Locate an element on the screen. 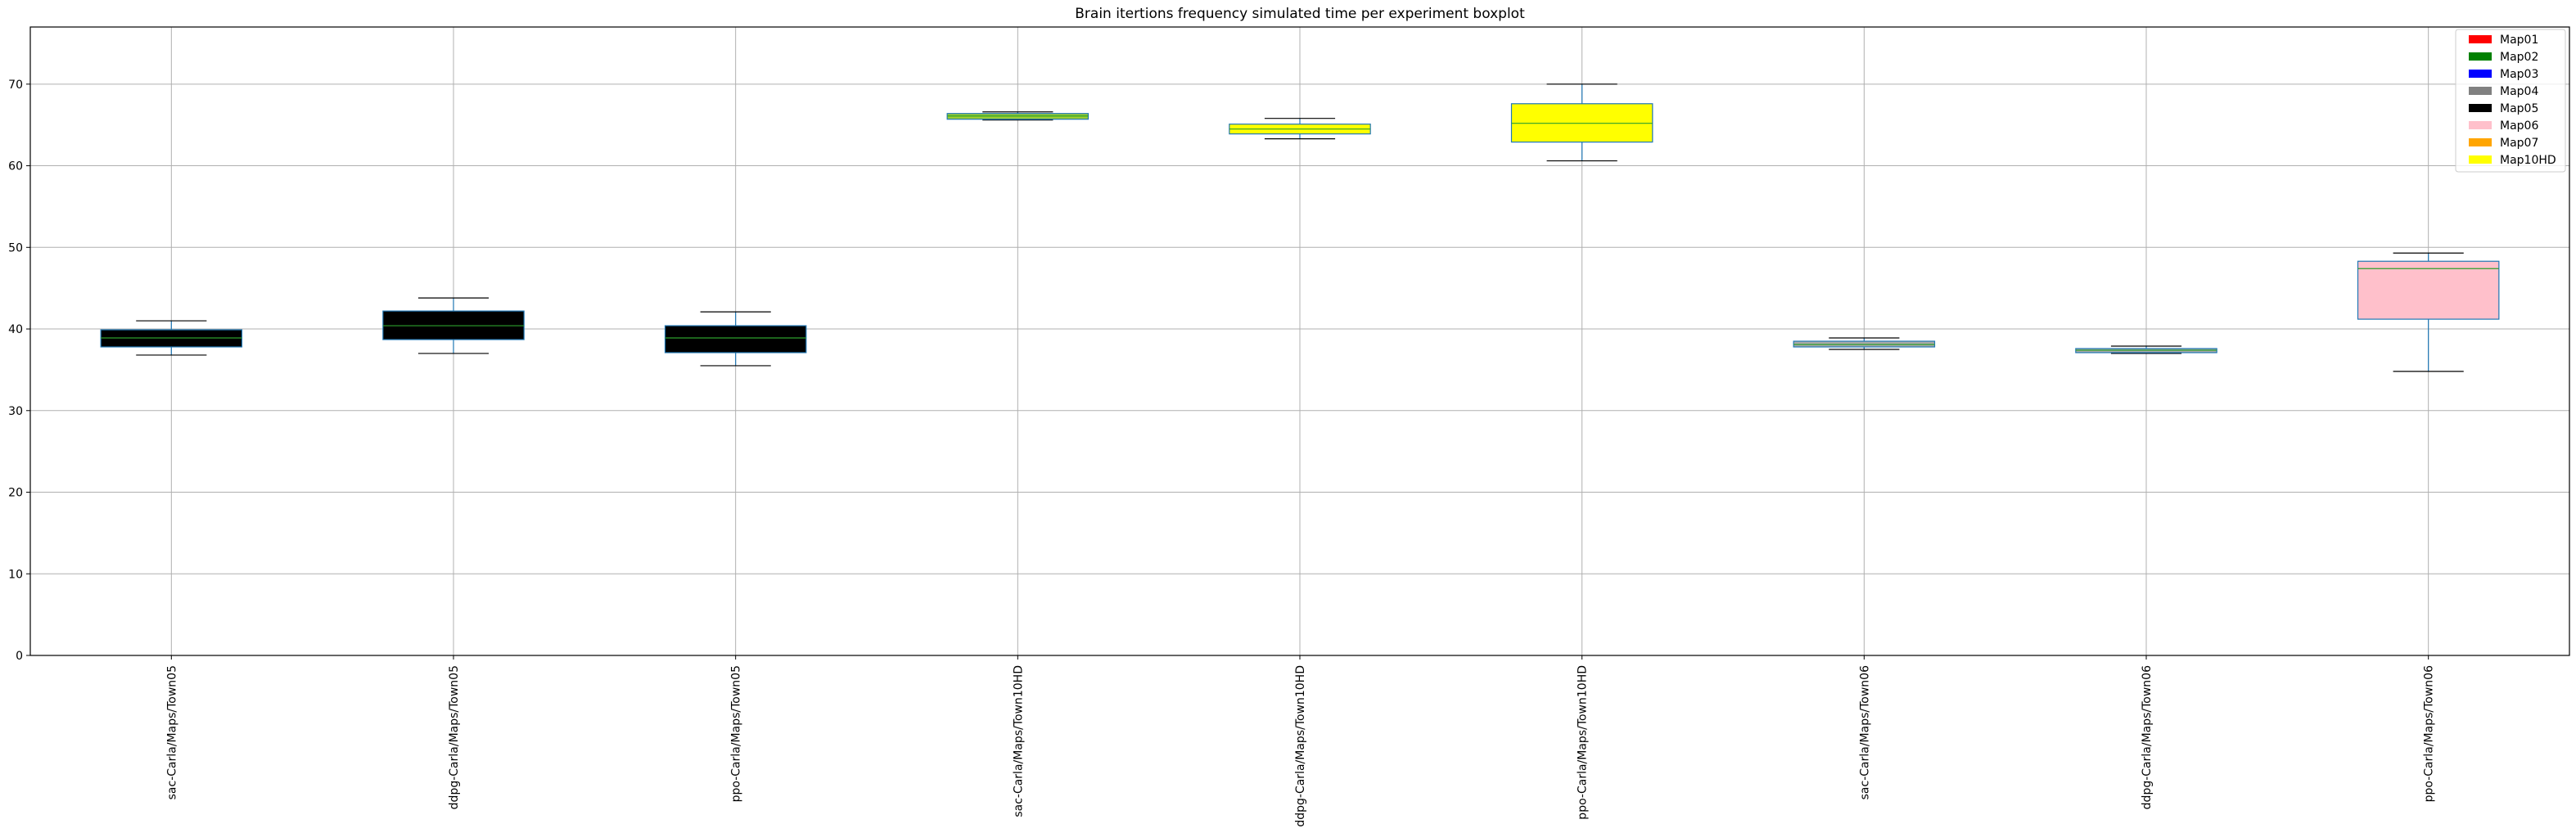  y-tick-label: 60 is located at coordinates (15, 166).